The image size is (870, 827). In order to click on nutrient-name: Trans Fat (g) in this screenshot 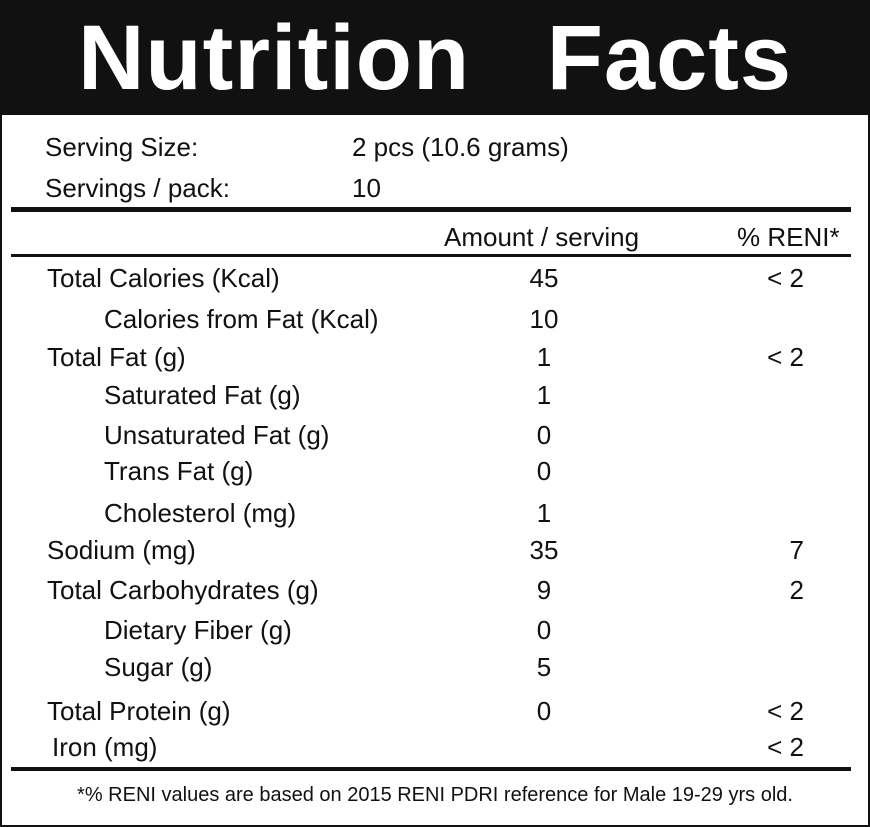, I will do `click(179, 471)`.